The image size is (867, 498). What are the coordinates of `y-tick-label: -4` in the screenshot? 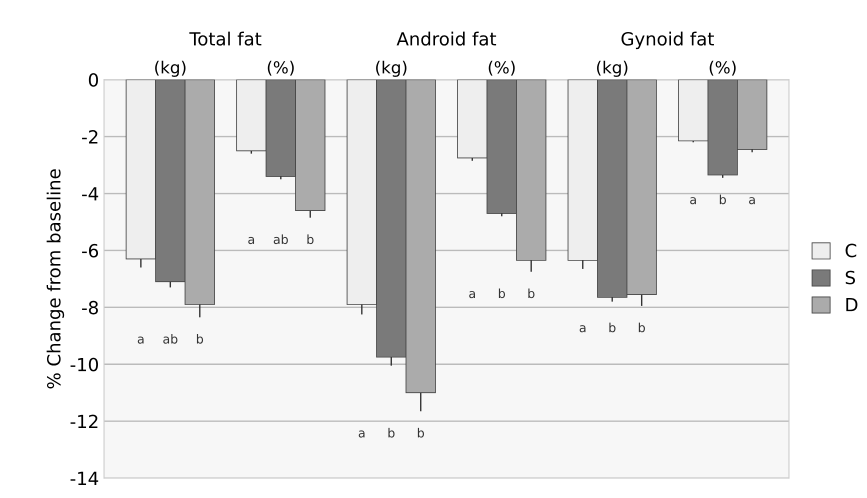 It's located at (90, 193).